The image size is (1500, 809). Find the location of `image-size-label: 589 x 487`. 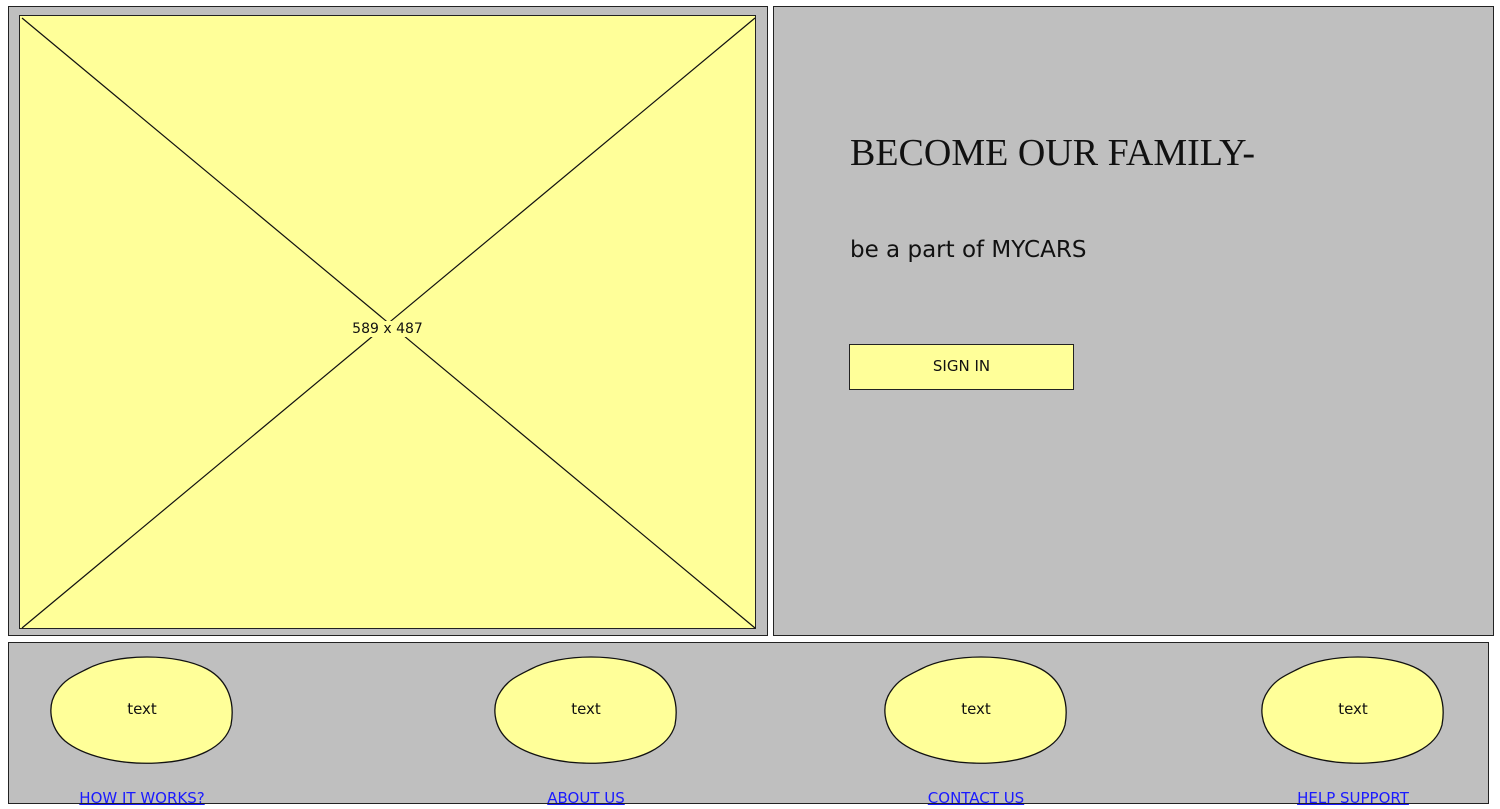

image-size-label: 589 x 487 is located at coordinates (387, 329).